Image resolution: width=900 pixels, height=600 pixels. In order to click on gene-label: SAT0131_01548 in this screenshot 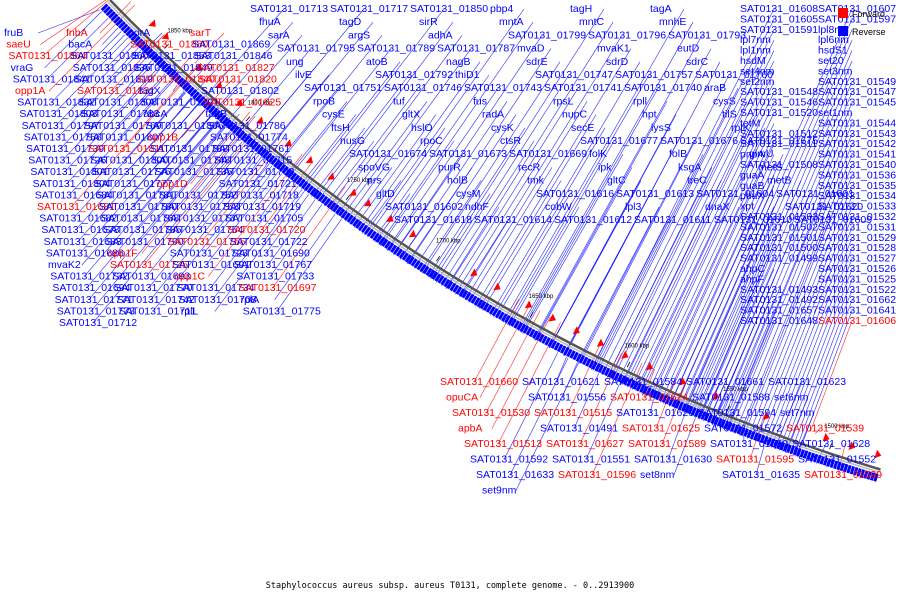, I will do `click(779, 92)`.